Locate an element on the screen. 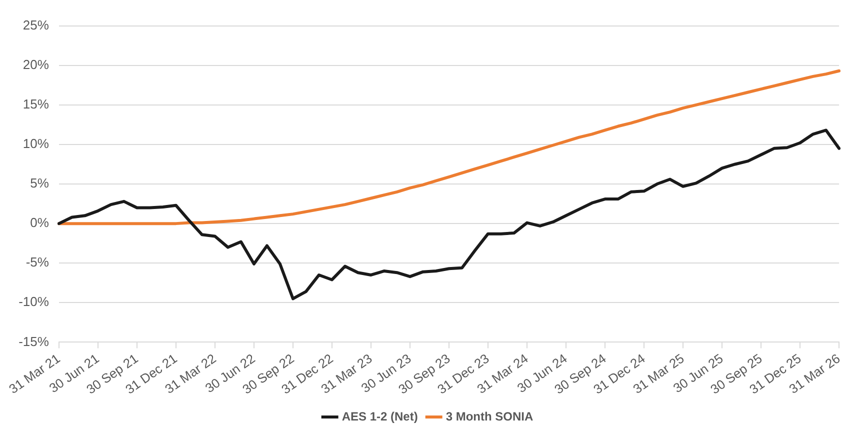 The width and height of the screenshot is (859, 441). y-tick-label: -15% is located at coordinates (34, 341).